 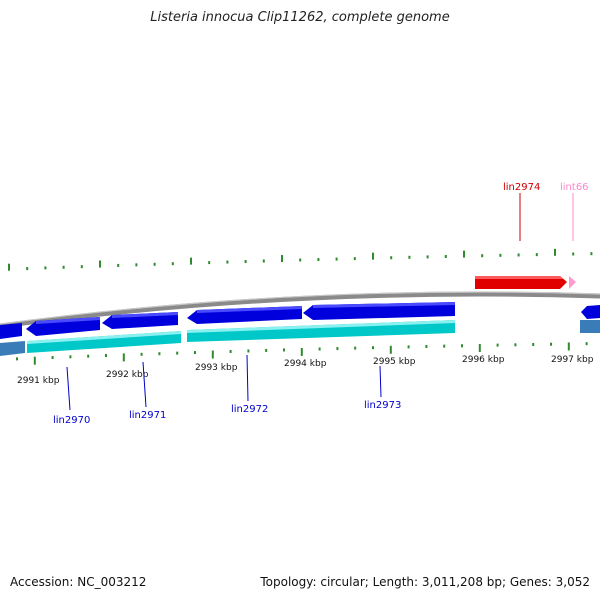 What do you see at coordinates (216, 368) in the screenshot?
I see `tick-label: 2993 kbp` at bounding box center [216, 368].